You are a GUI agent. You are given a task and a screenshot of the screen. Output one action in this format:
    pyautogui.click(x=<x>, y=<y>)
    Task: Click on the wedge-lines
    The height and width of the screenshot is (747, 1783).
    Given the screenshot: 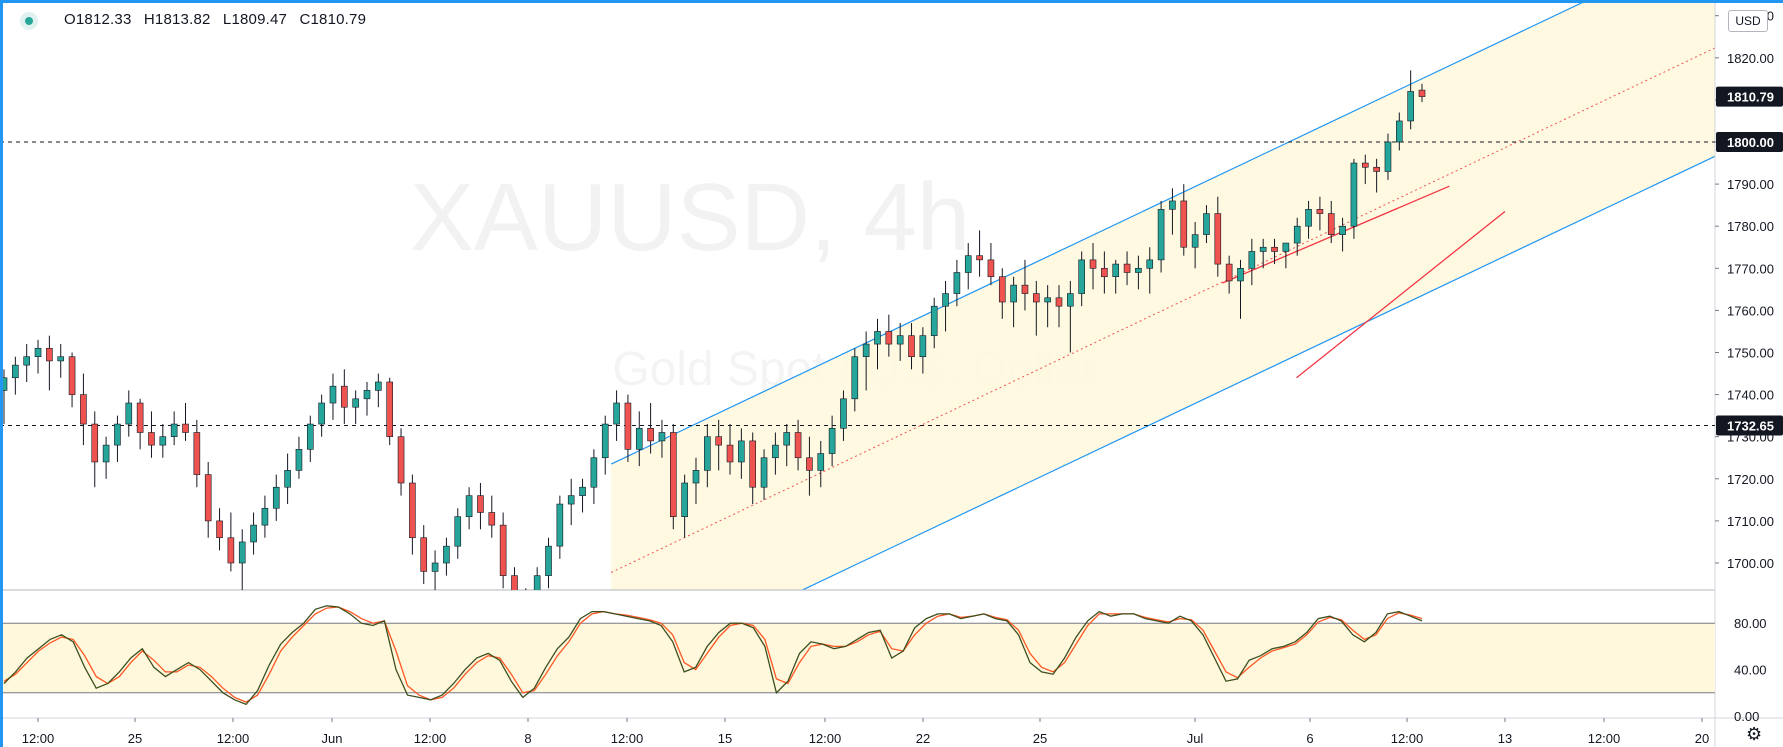 What is the action you would take?
    pyautogui.click(x=1364, y=282)
    